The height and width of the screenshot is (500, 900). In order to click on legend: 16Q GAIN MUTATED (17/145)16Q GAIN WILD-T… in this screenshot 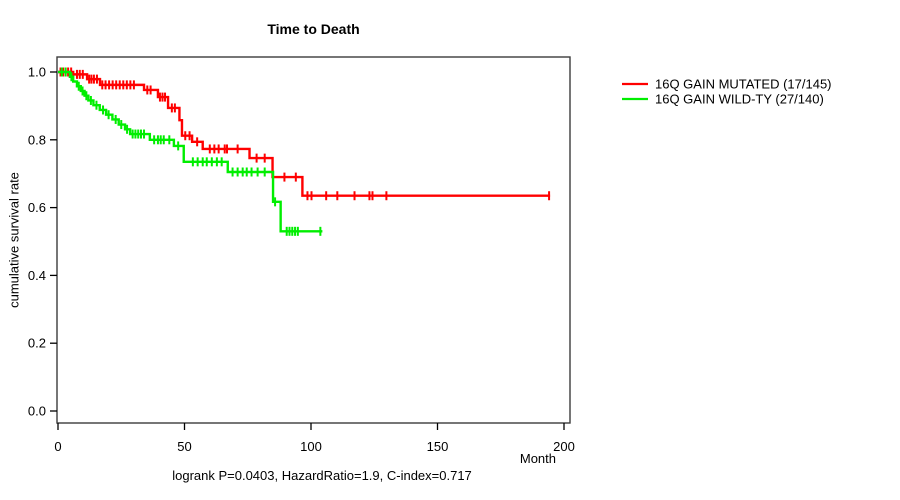, I will do `click(727, 92)`.